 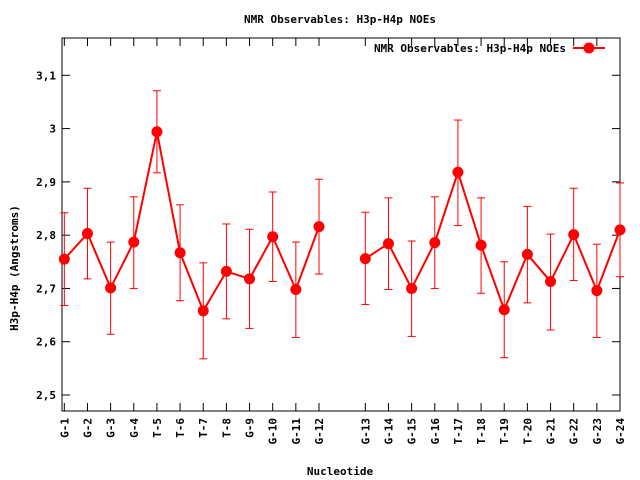 I want to click on y-tick-label: 2,8, so click(x=46, y=235).